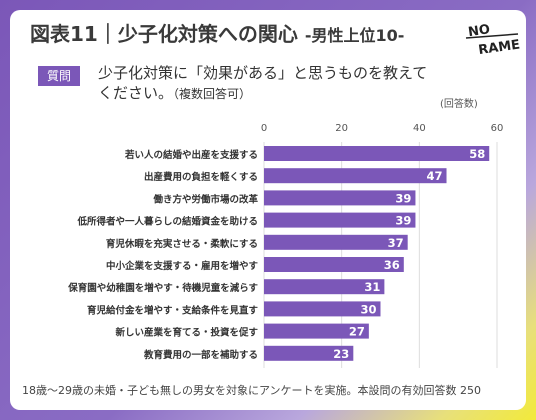  Describe the element at coordinates (497, 128) in the screenshot. I see `x-tick-label: 60` at that location.